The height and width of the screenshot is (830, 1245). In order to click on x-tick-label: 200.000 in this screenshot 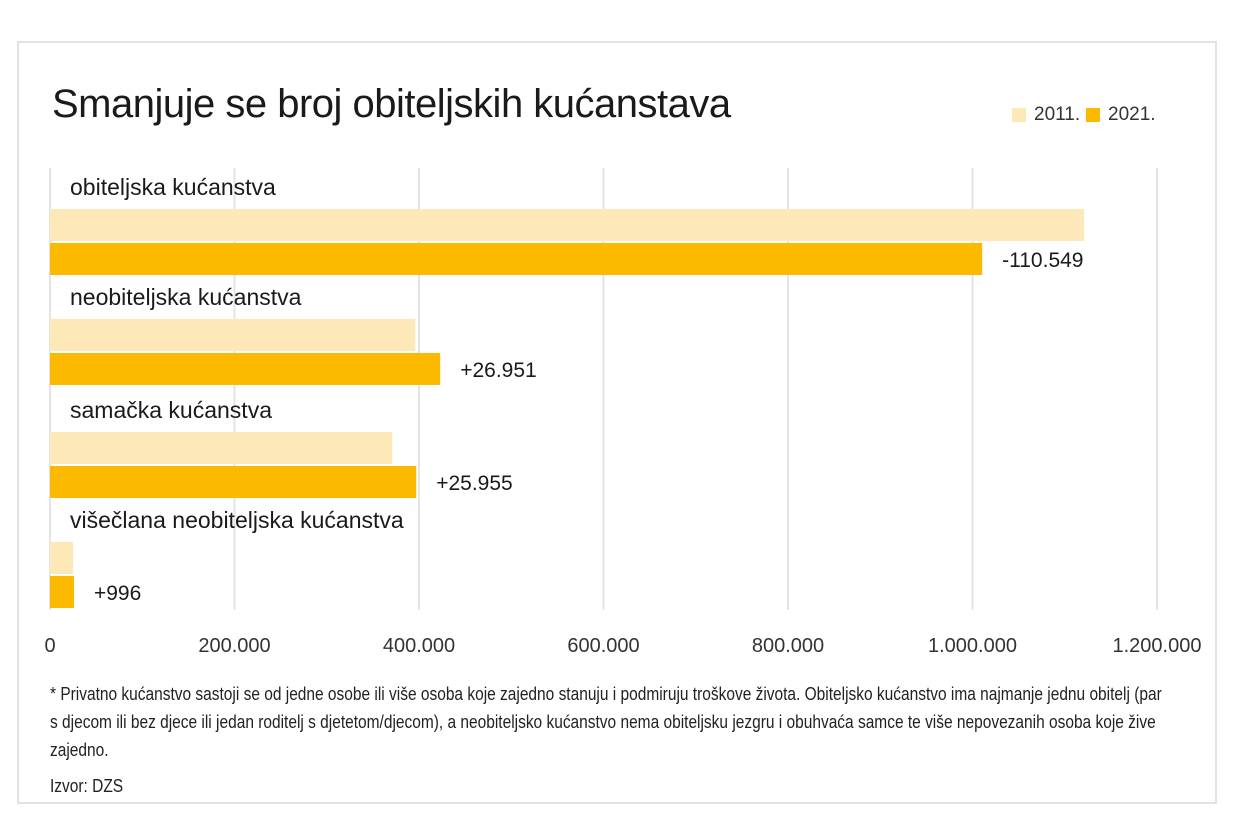, I will do `click(234, 646)`.